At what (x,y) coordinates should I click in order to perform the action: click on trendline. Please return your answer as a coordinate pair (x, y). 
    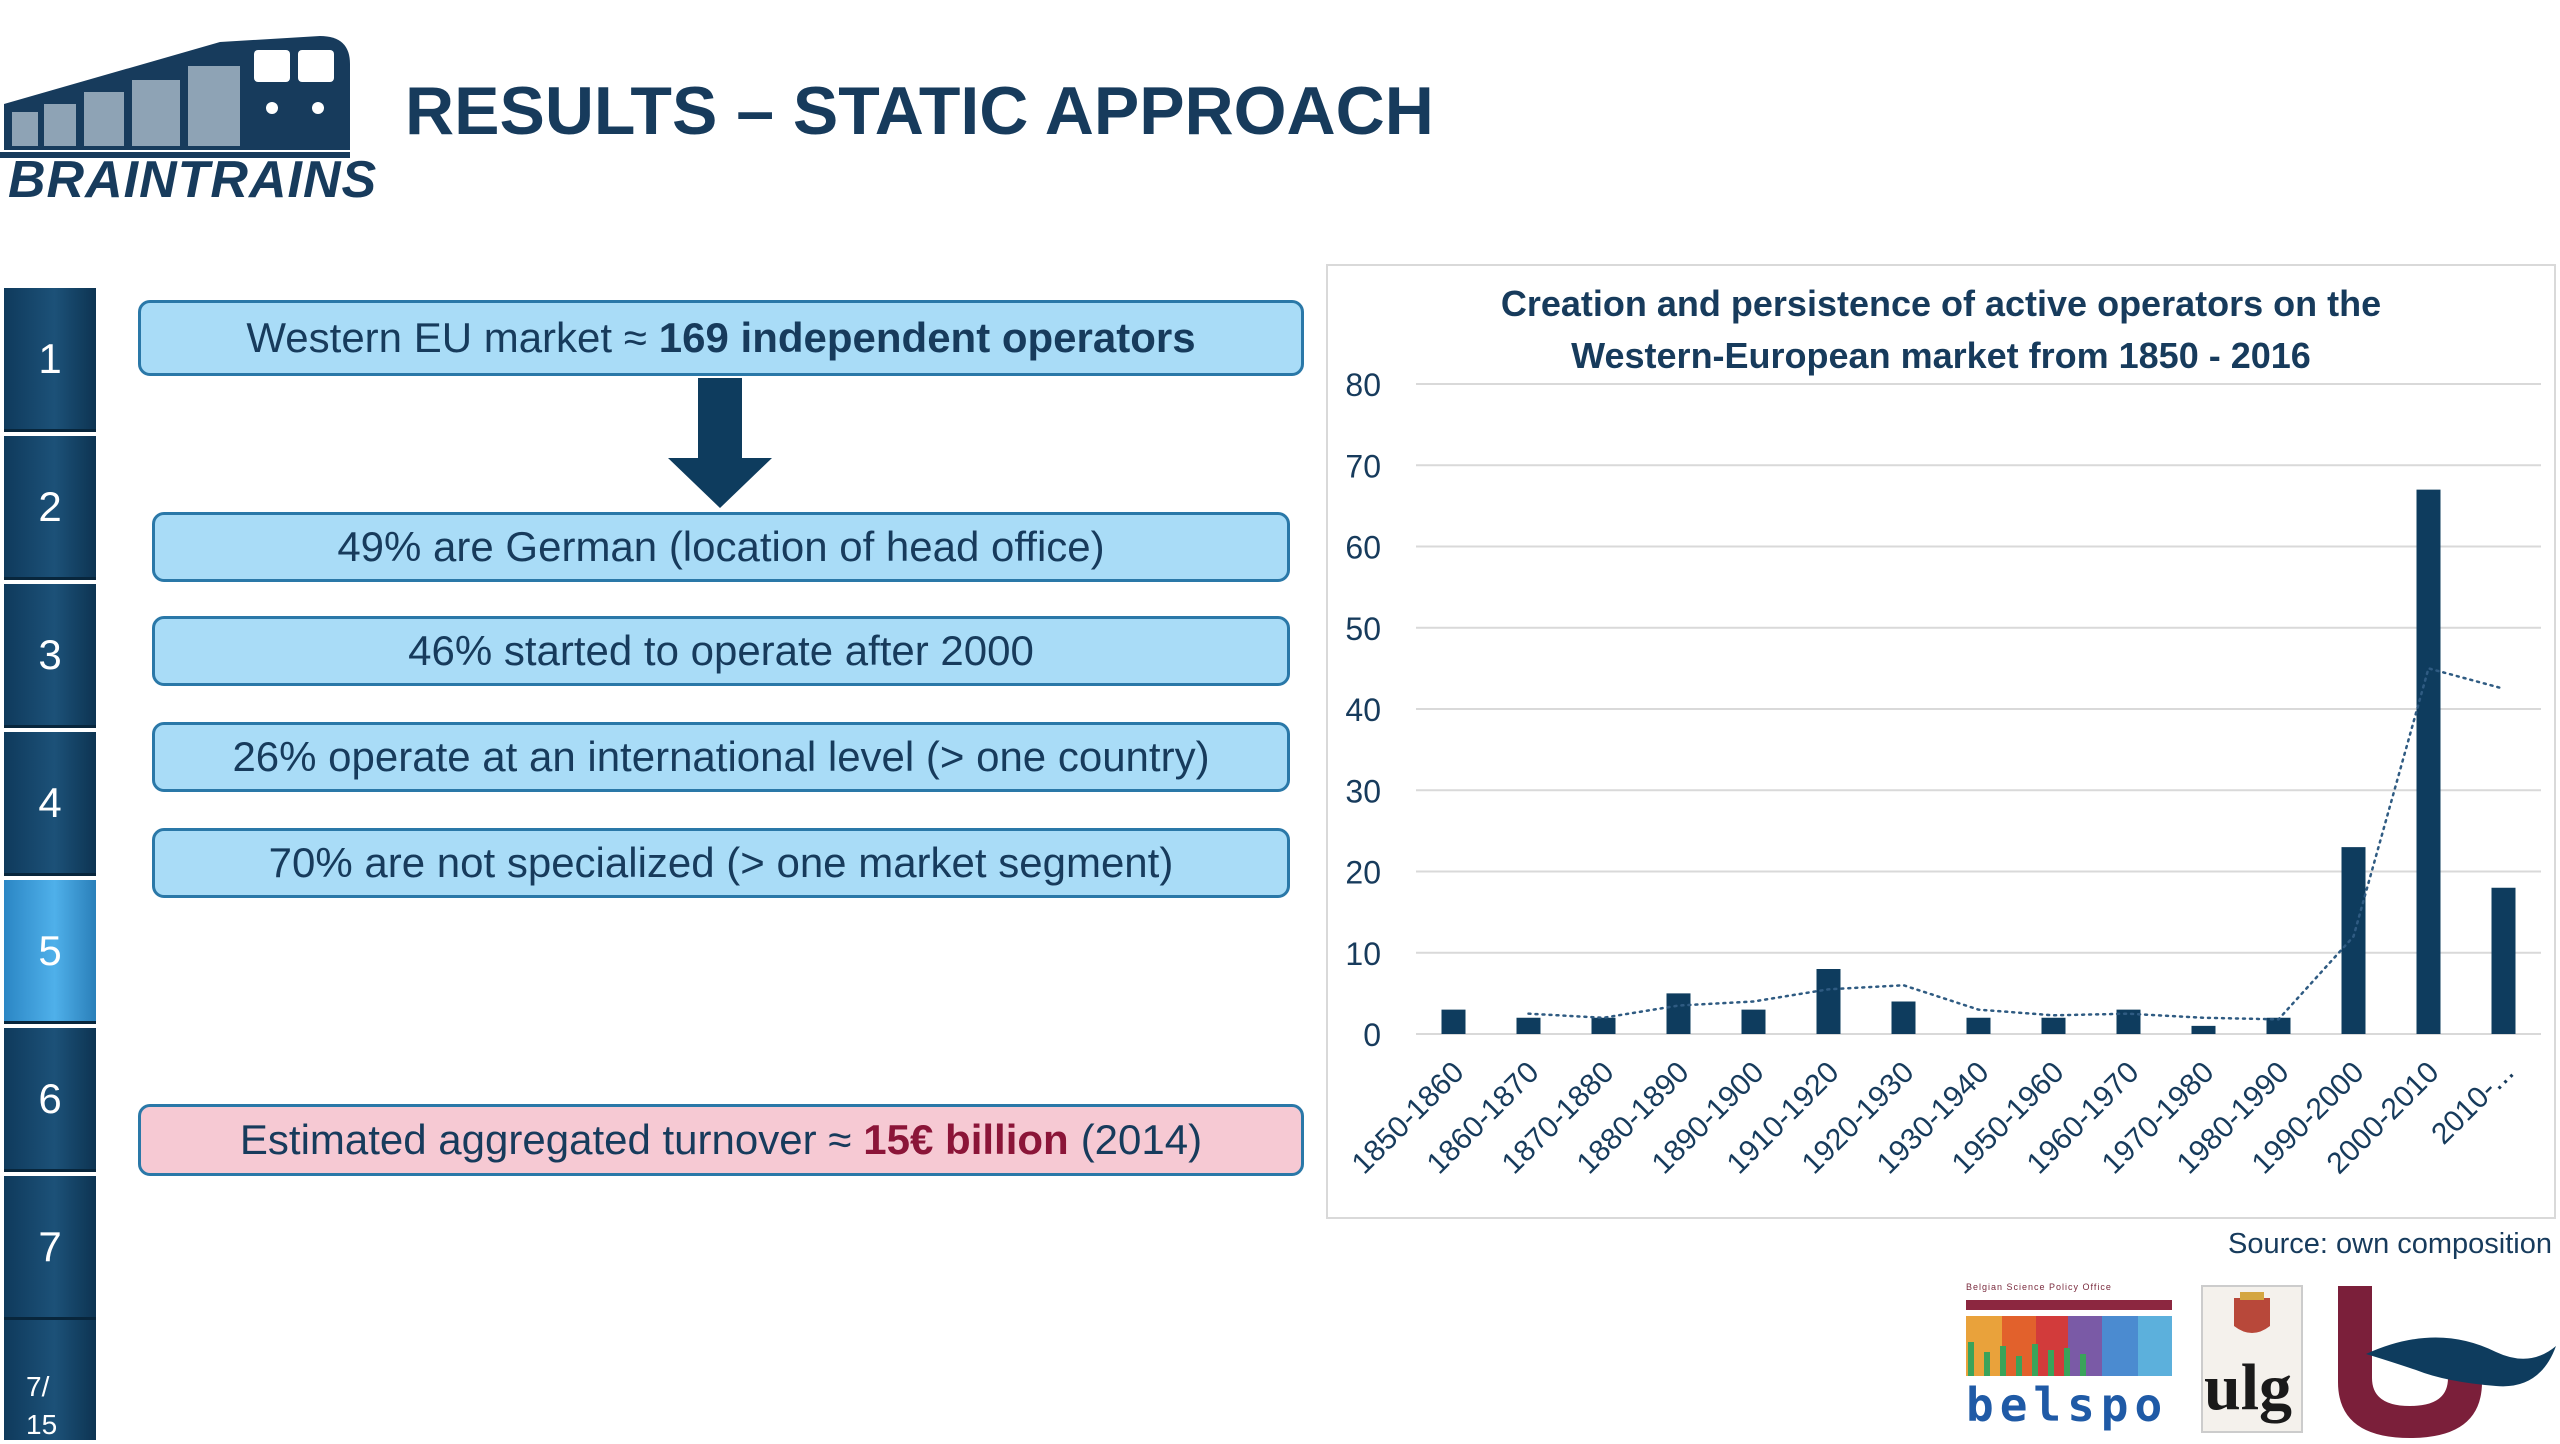
    Looking at the image, I should click on (2016, 843).